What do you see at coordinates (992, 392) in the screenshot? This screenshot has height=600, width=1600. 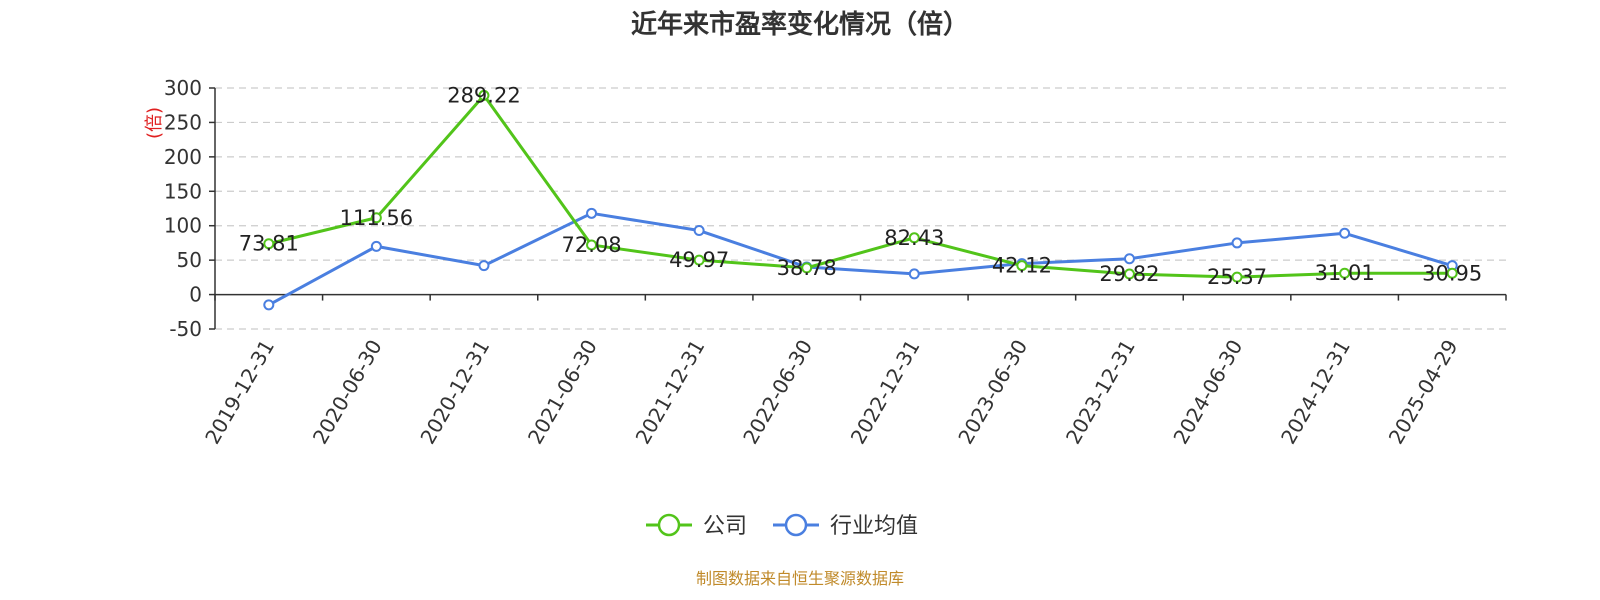 I see `x-tick-label: 2023-06-30` at bounding box center [992, 392].